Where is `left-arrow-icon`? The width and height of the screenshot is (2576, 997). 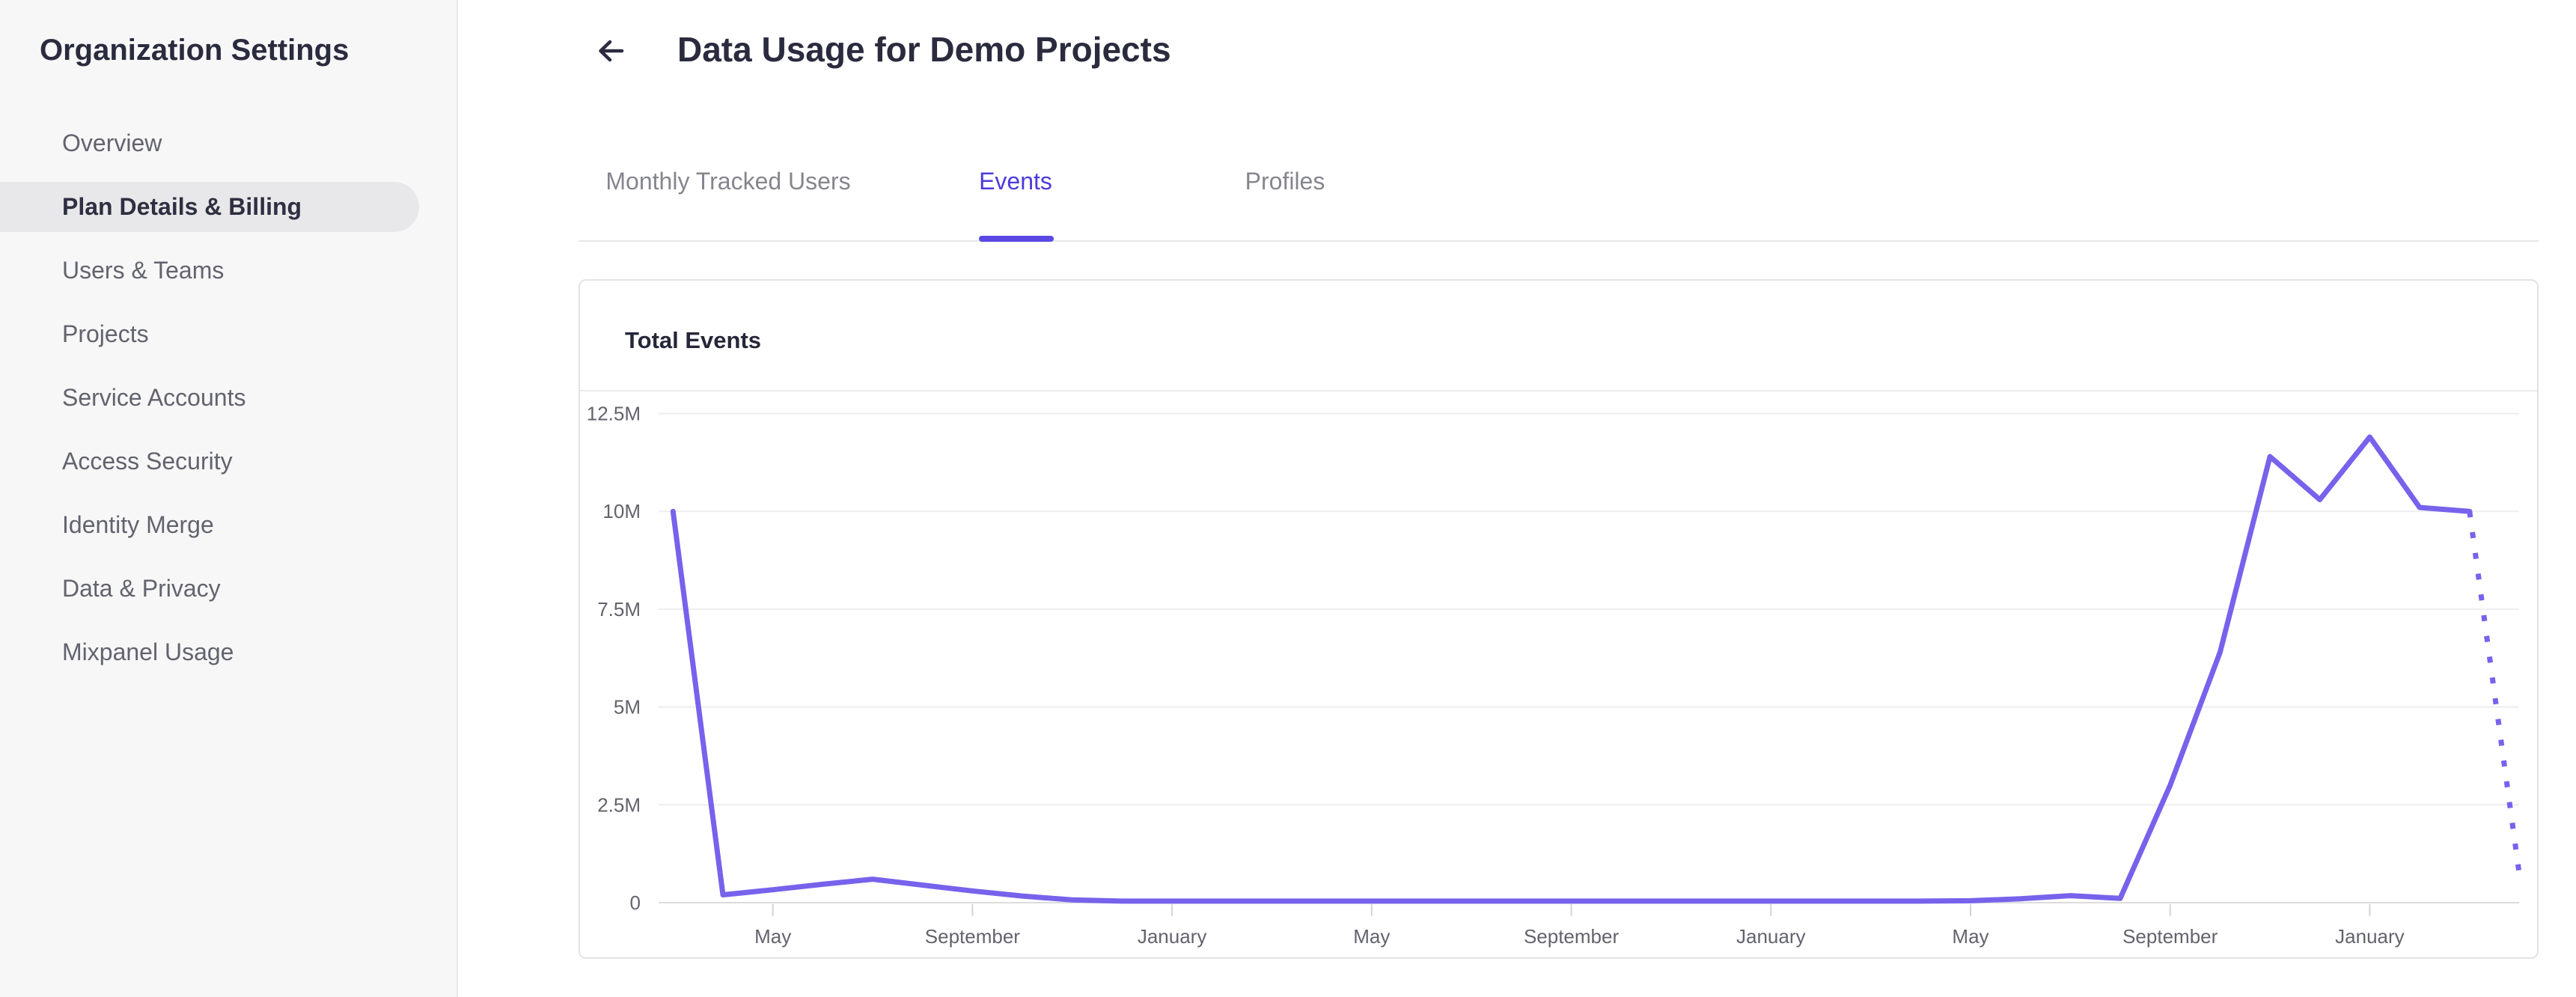 left-arrow-icon is located at coordinates (611, 51).